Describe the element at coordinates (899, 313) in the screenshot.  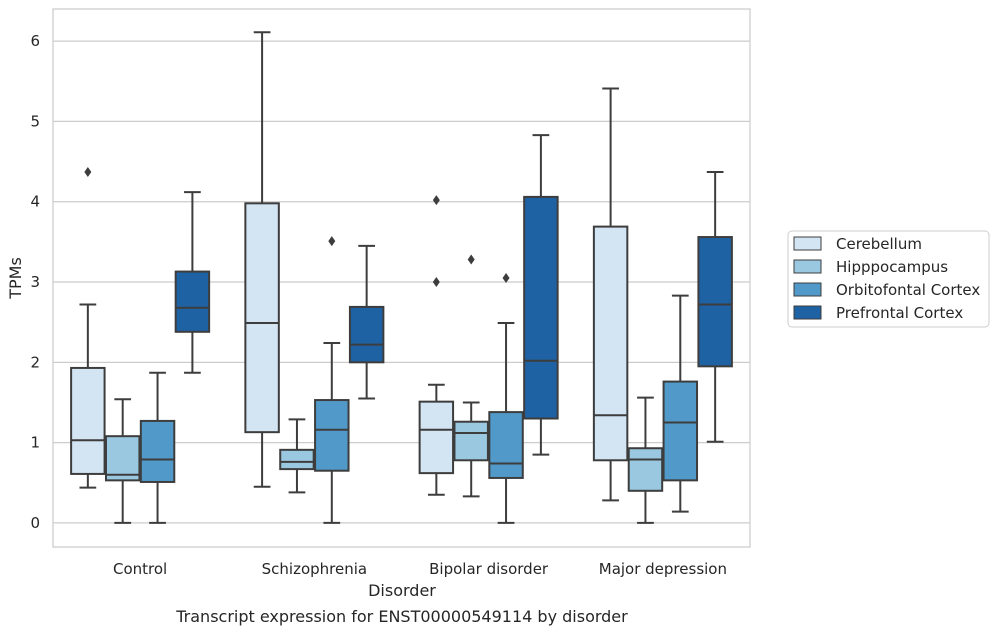
I see `legend-label: Prefrontal Cortex` at that location.